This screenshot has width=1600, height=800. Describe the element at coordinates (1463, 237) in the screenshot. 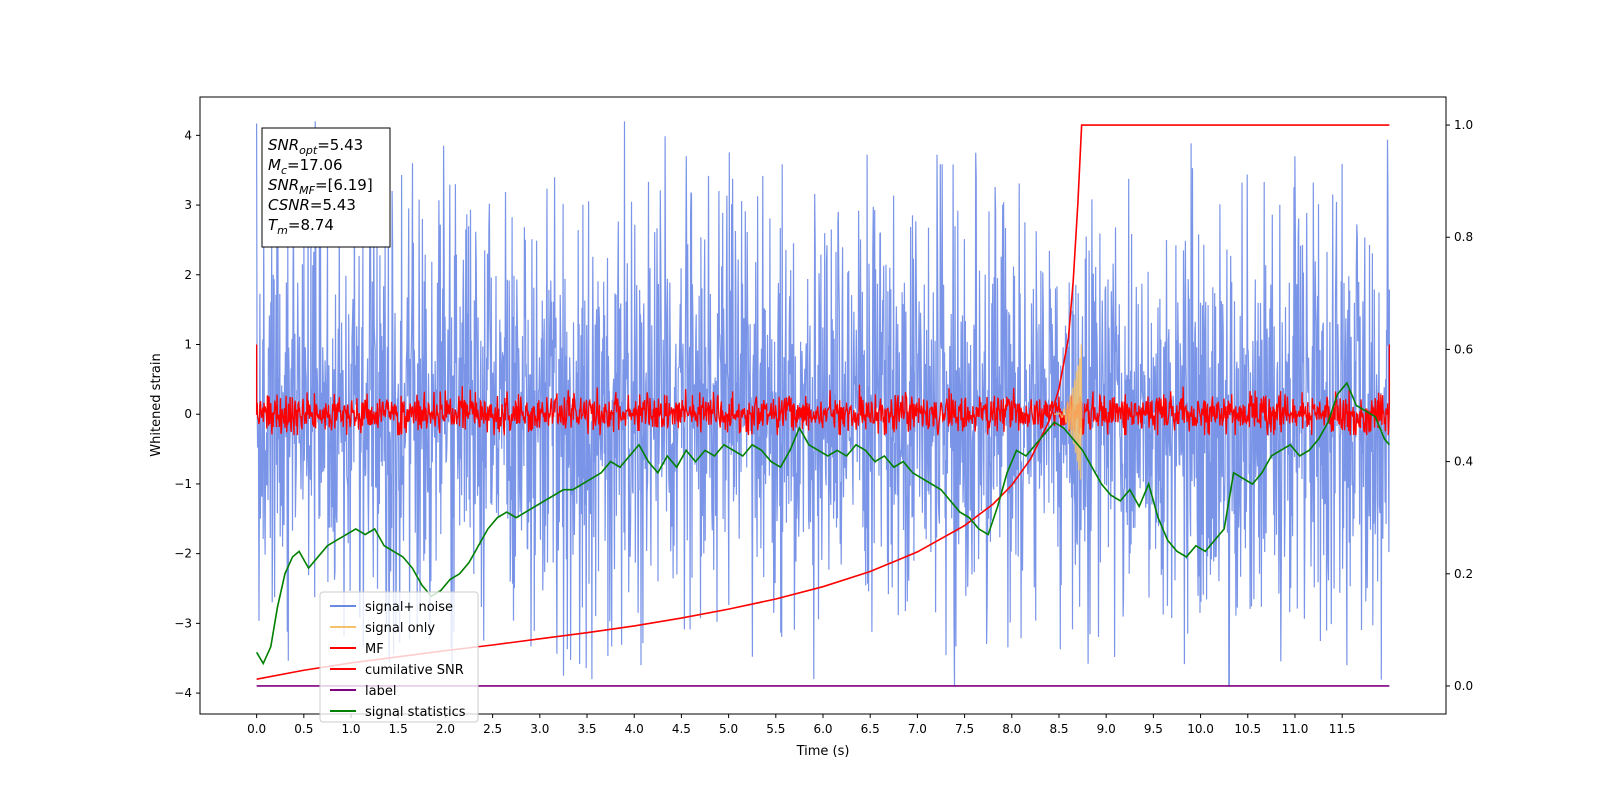

I see `y-right-tick-label: 0.8` at that location.